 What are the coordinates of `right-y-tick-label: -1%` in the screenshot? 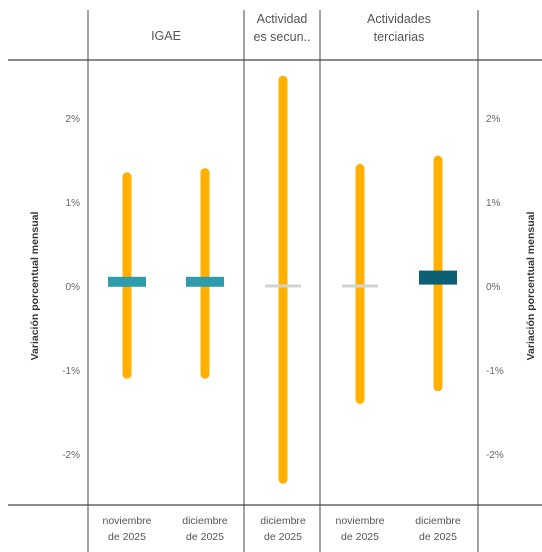 It's located at (495, 371).